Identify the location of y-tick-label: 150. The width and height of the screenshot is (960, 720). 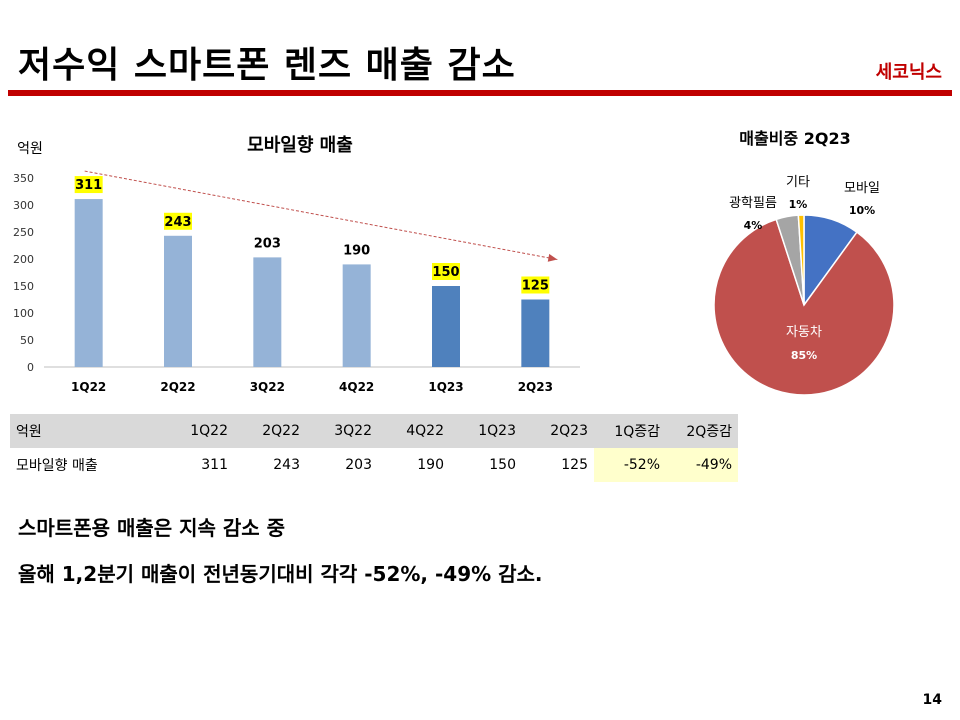
(23, 286).